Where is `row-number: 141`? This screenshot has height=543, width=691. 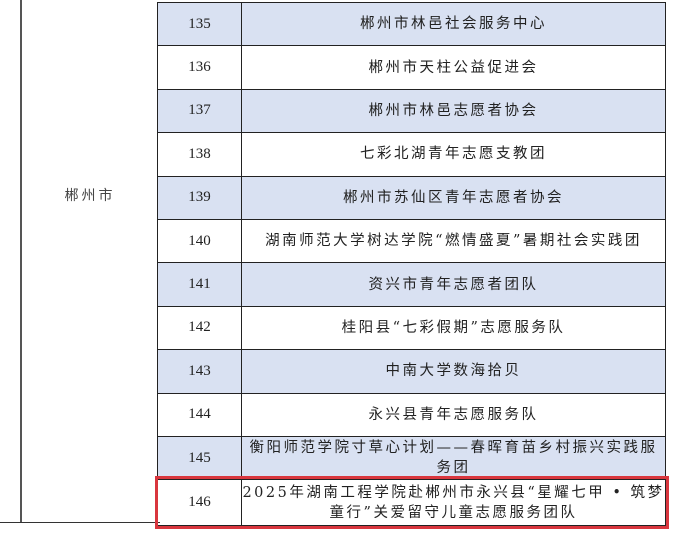 row-number: 141 is located at coordinates (199, 284).